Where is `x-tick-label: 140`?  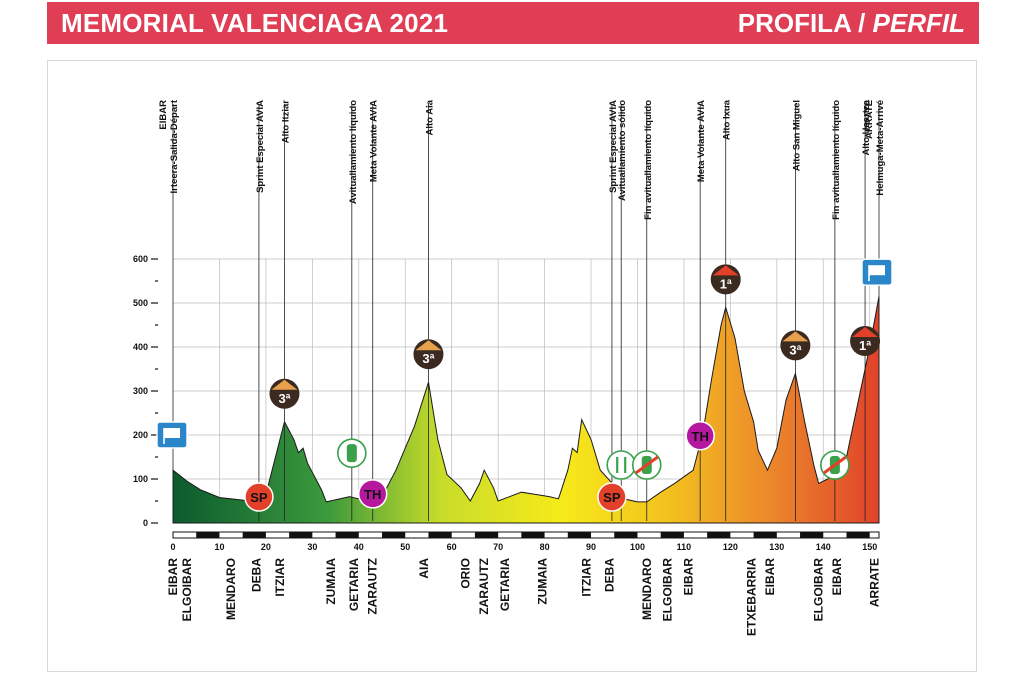 x-tick-label: 140 is located at coordinates (823, 547).